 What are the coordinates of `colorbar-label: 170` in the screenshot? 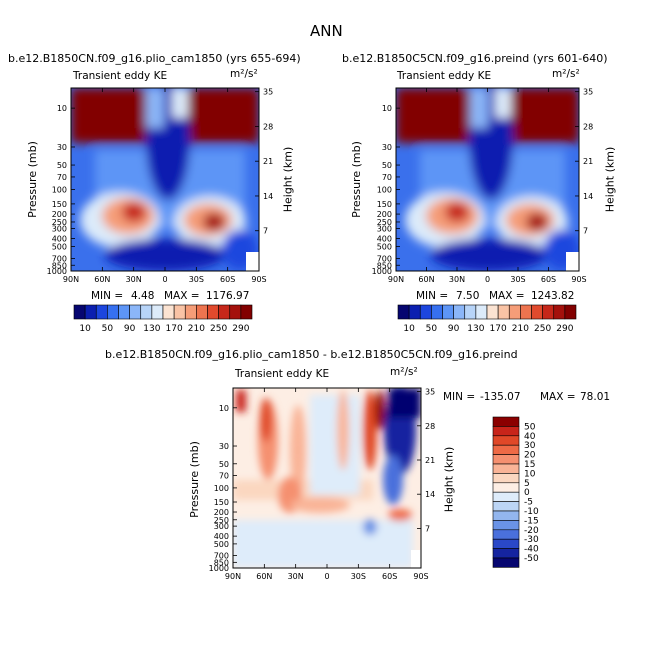 It's located at (498, 329).